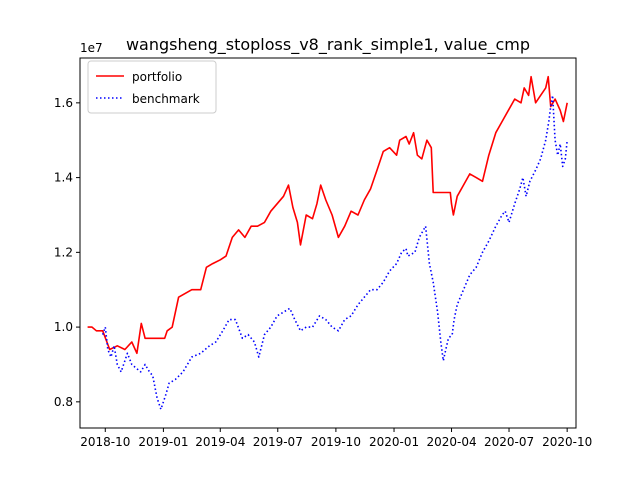  What do you see at coordinates (157, 77) in the screenshot?
I see `legend-label-portfolio: portfolio` at bounding box center [157, 77].